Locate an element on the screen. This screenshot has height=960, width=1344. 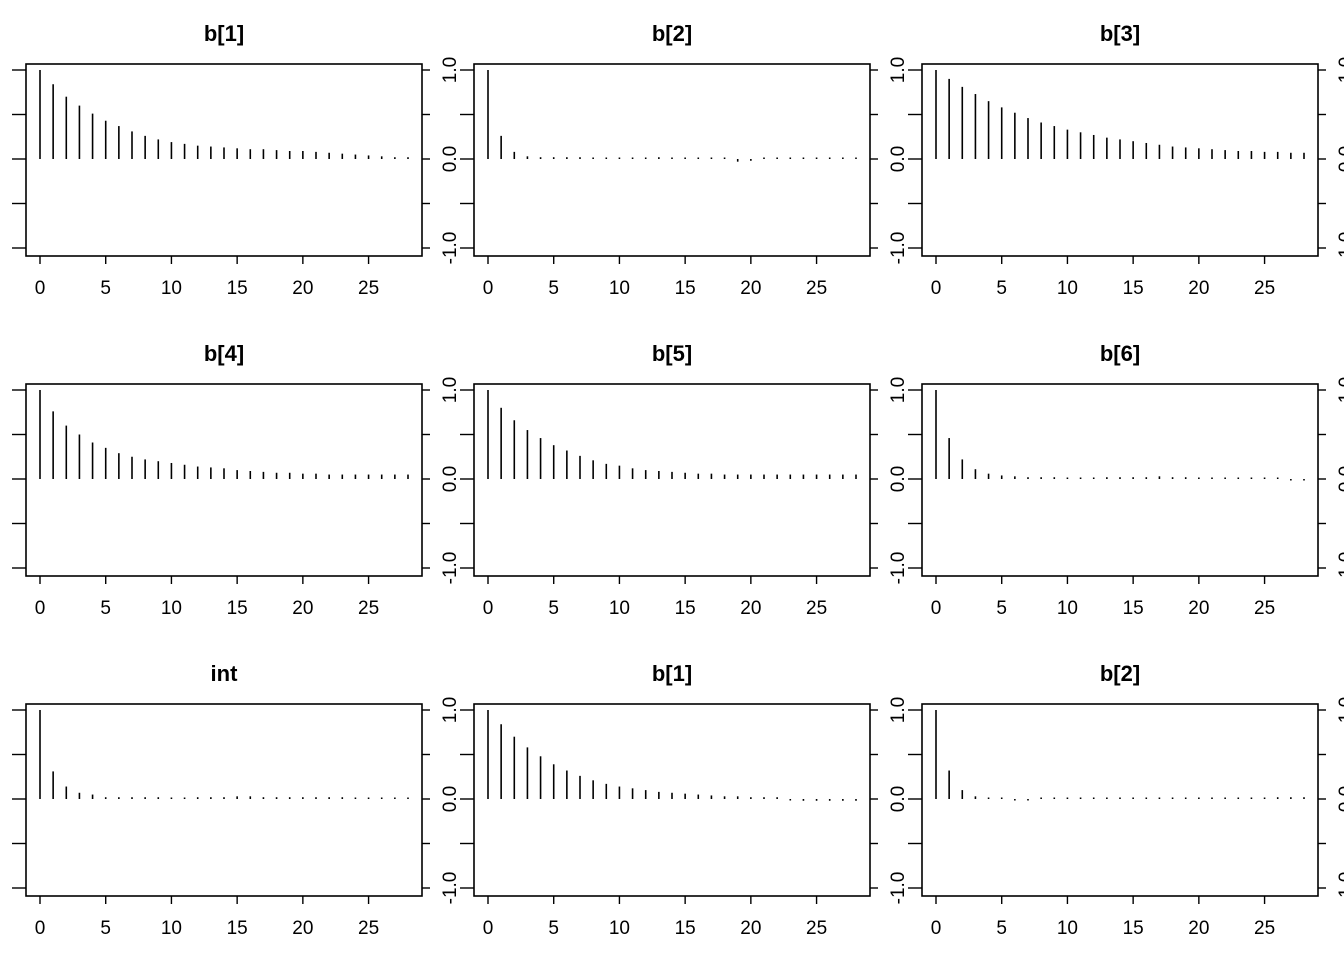
panel-title: b[6] is located at coordinates (1120, 353).